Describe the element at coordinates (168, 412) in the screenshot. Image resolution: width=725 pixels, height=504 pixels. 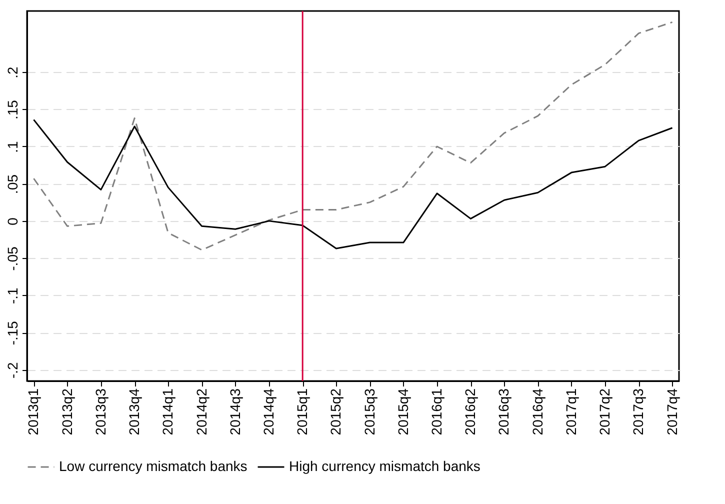
I see `x-tick-label: 2014q1` at that location.